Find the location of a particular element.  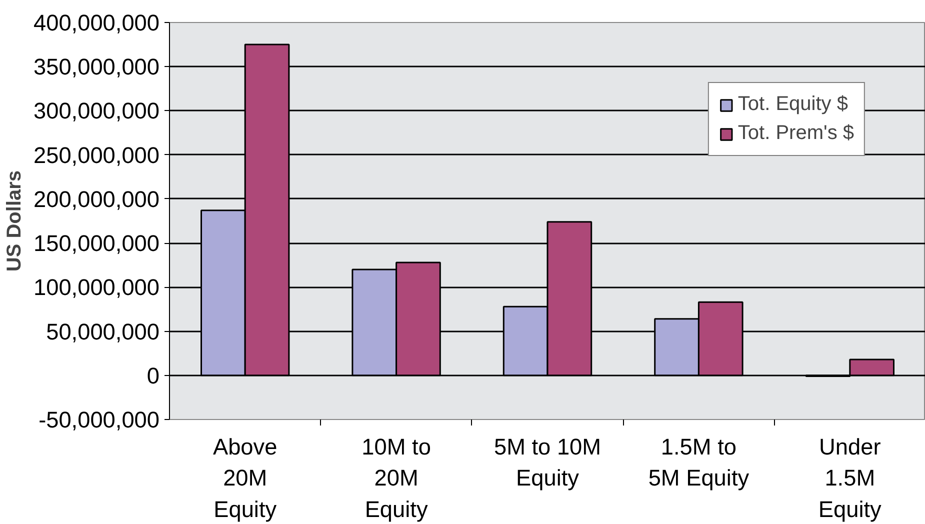

y-tick-label: 0 is located at coordinates (153, 375).